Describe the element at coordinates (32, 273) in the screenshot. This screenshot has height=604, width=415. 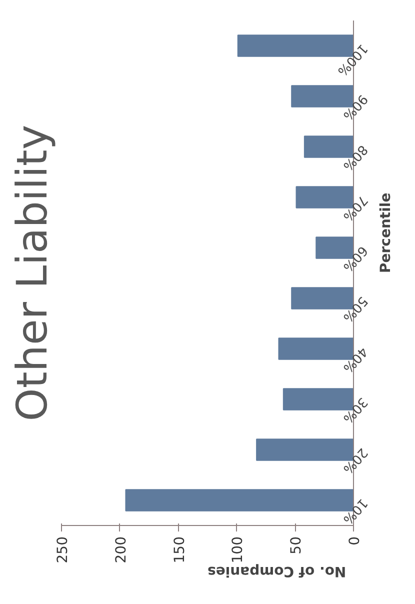
I see `text: Other Liability` at that location.